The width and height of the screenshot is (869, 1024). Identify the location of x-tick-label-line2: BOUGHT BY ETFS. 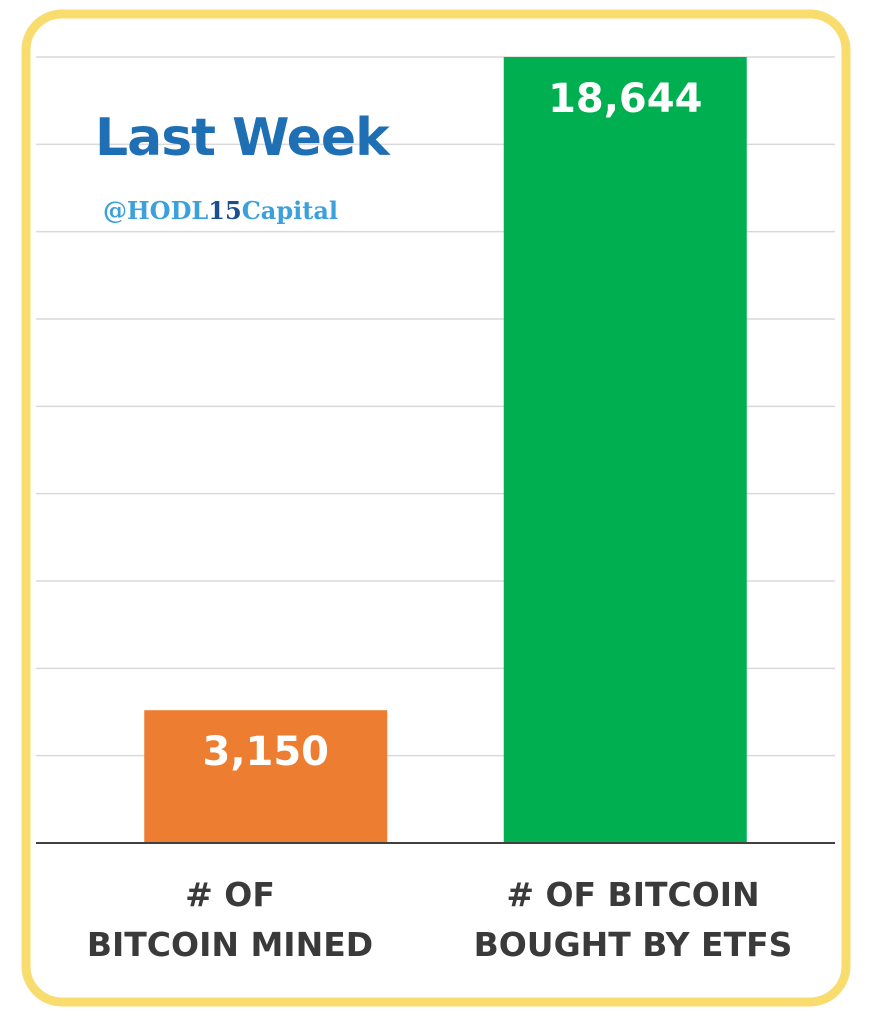
(633, 944).